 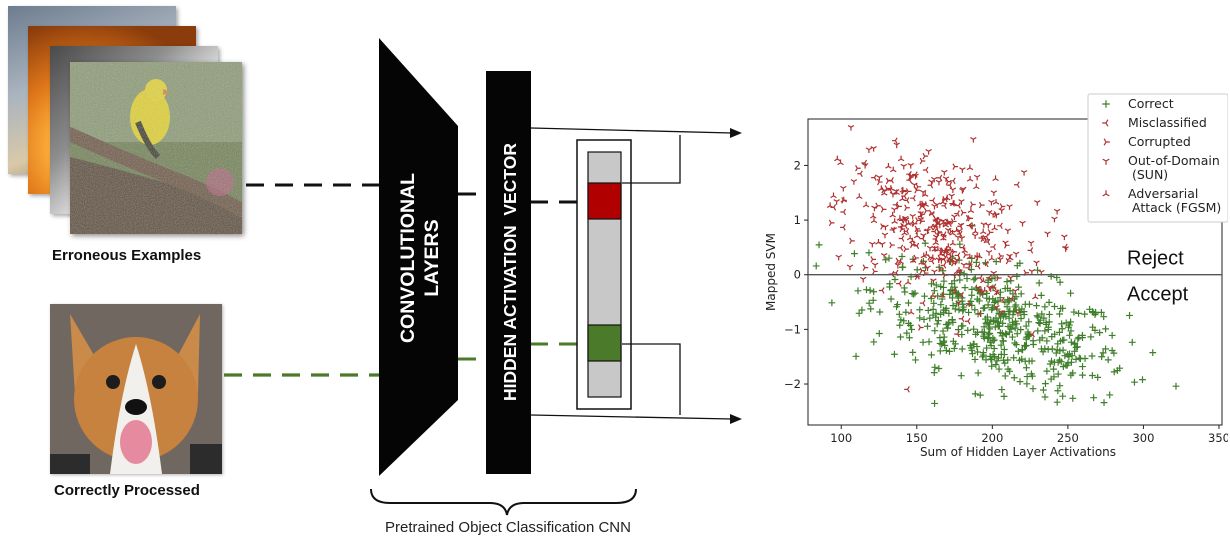 I want to click on x-tick-label: 200, so click(x=992, y=438).